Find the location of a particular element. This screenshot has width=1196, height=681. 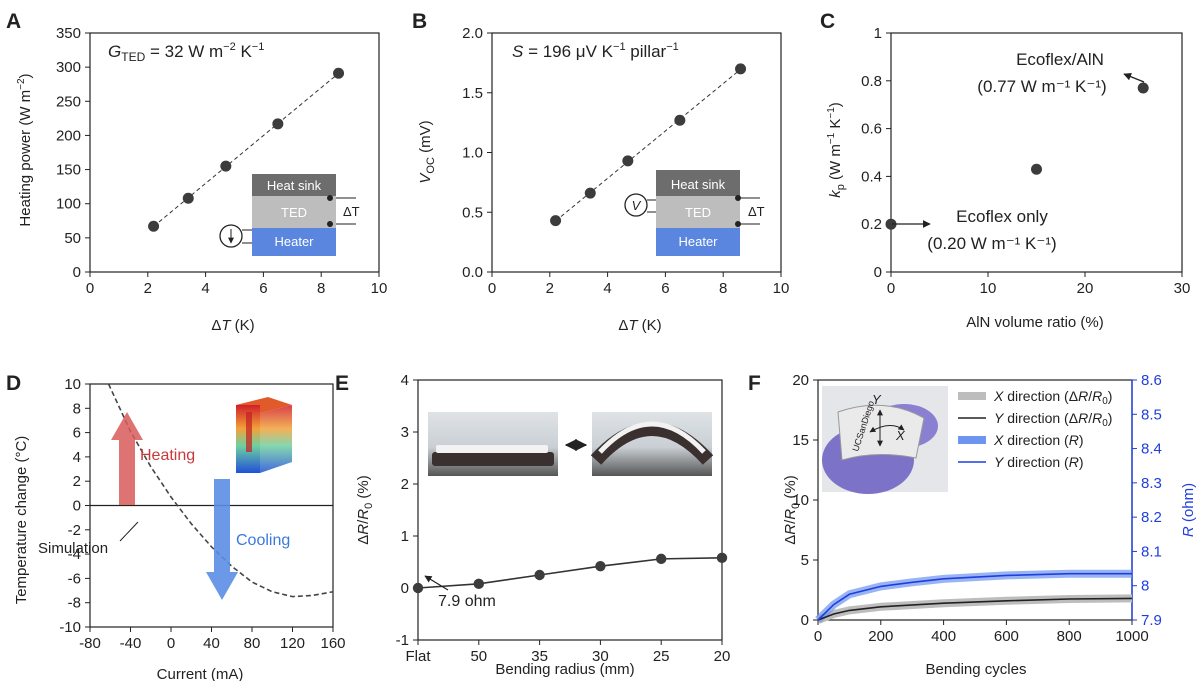

y-direction-r-line is located at coordinates (974, 596).